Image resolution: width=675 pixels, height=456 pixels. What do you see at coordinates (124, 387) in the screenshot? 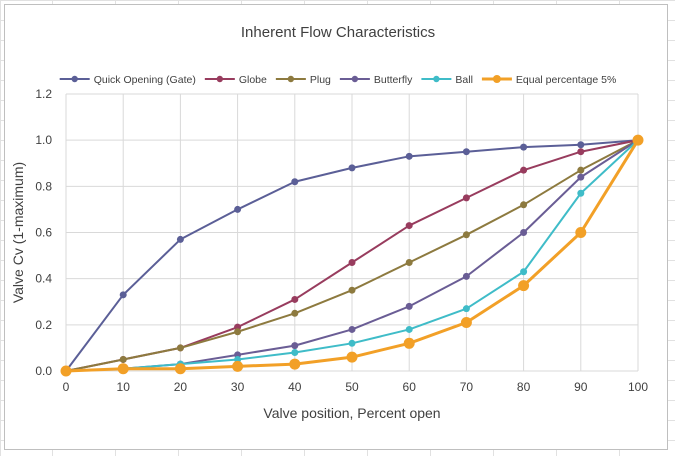
I see `x-tick-label: 10` at bounding box center [124, 387].